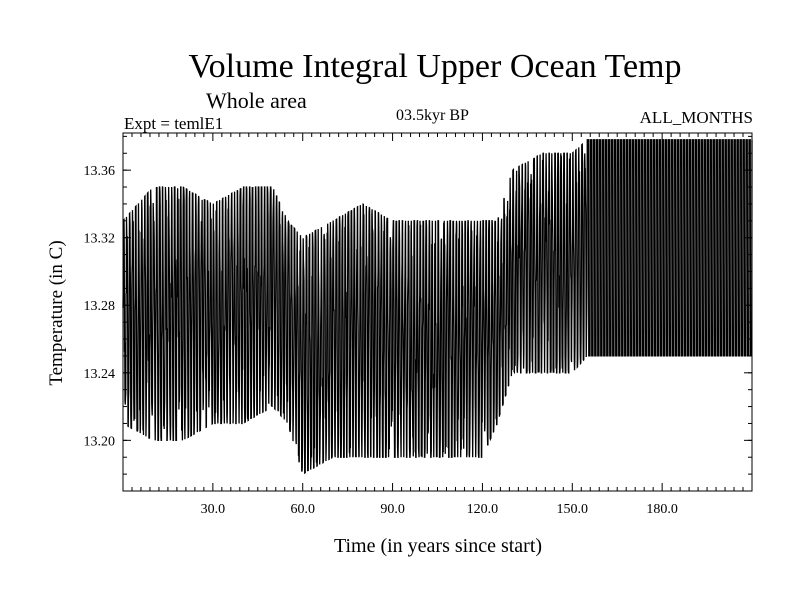 The width and height of the screenshot is (800, 600). Describe the element at coordinates (573, 509) in the screenshot. I see `x-tick-label: 150.0` at that location.